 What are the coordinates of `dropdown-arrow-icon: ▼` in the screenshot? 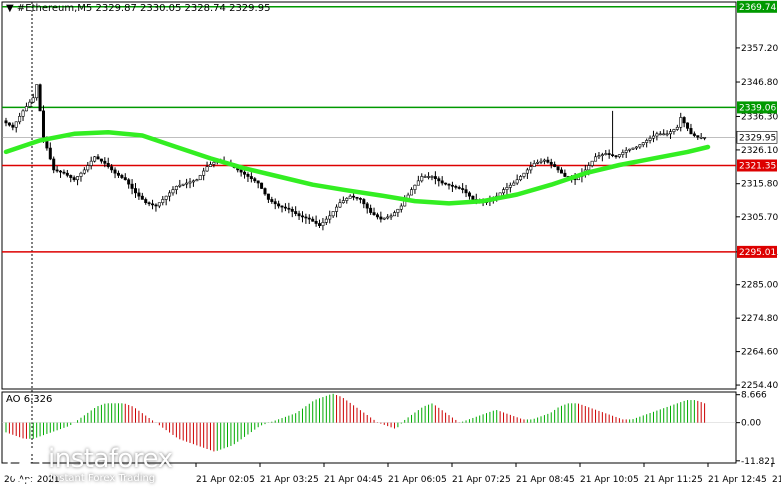 It's located at (10, 8).